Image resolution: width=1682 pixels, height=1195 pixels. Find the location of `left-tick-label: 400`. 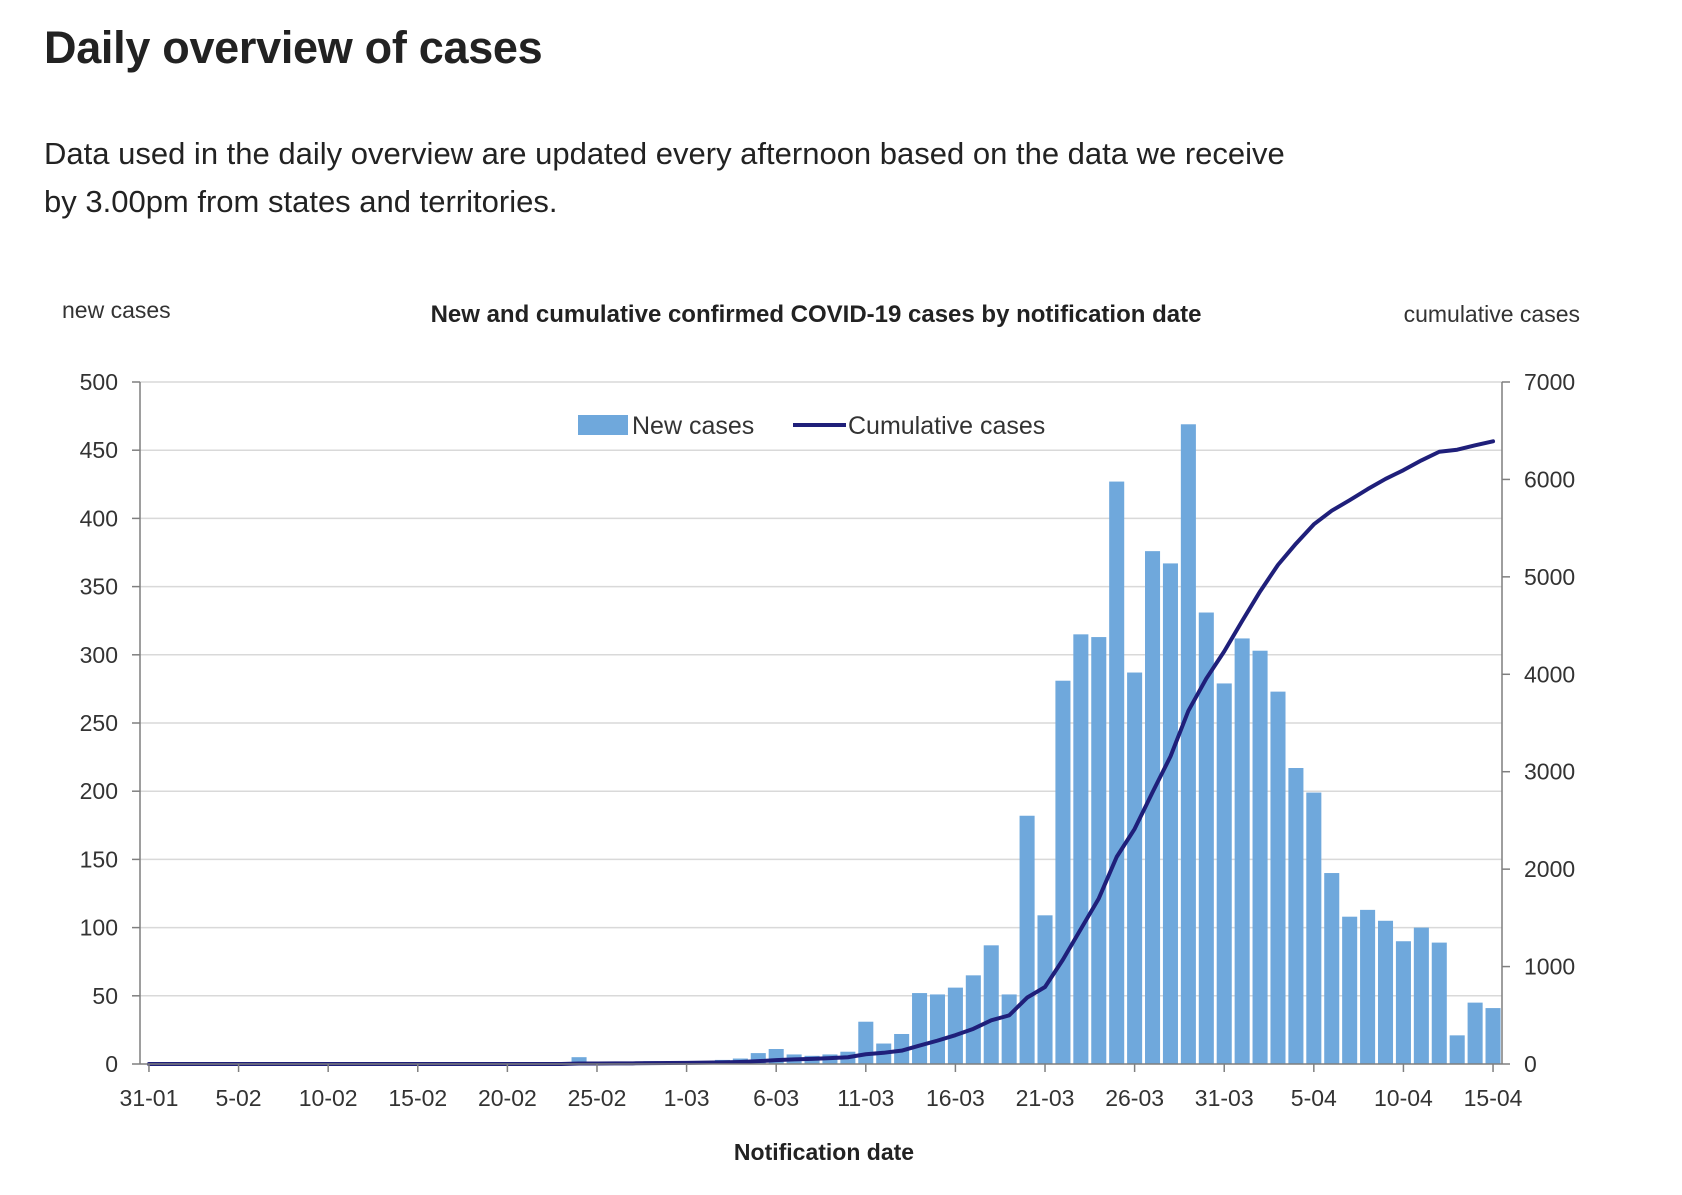

left-tick-label: 400 is located at coordinates (99, 518).